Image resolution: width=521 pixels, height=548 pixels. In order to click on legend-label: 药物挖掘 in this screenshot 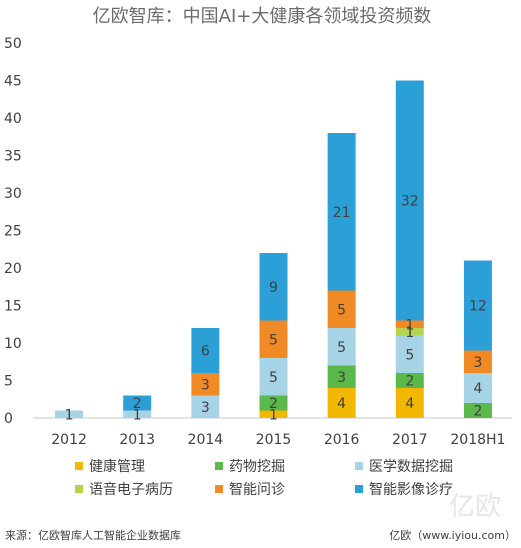, I will do `click(257, 467)`.